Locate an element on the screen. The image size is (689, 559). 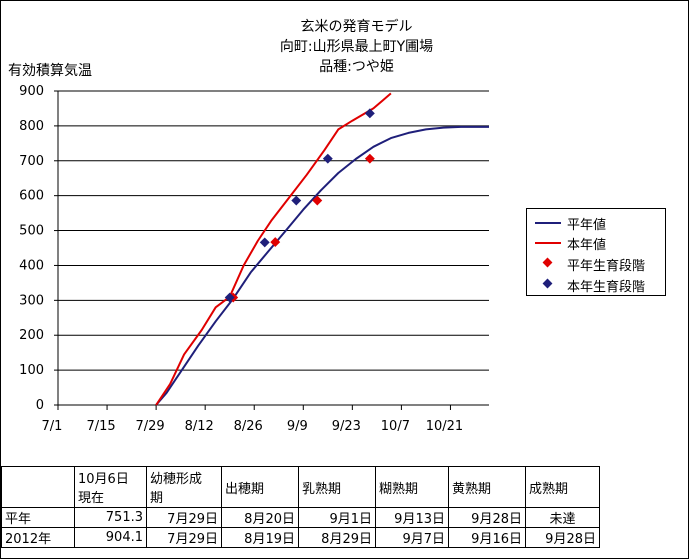
legend-swatch-current-stages is located at coordinates (547, 283).